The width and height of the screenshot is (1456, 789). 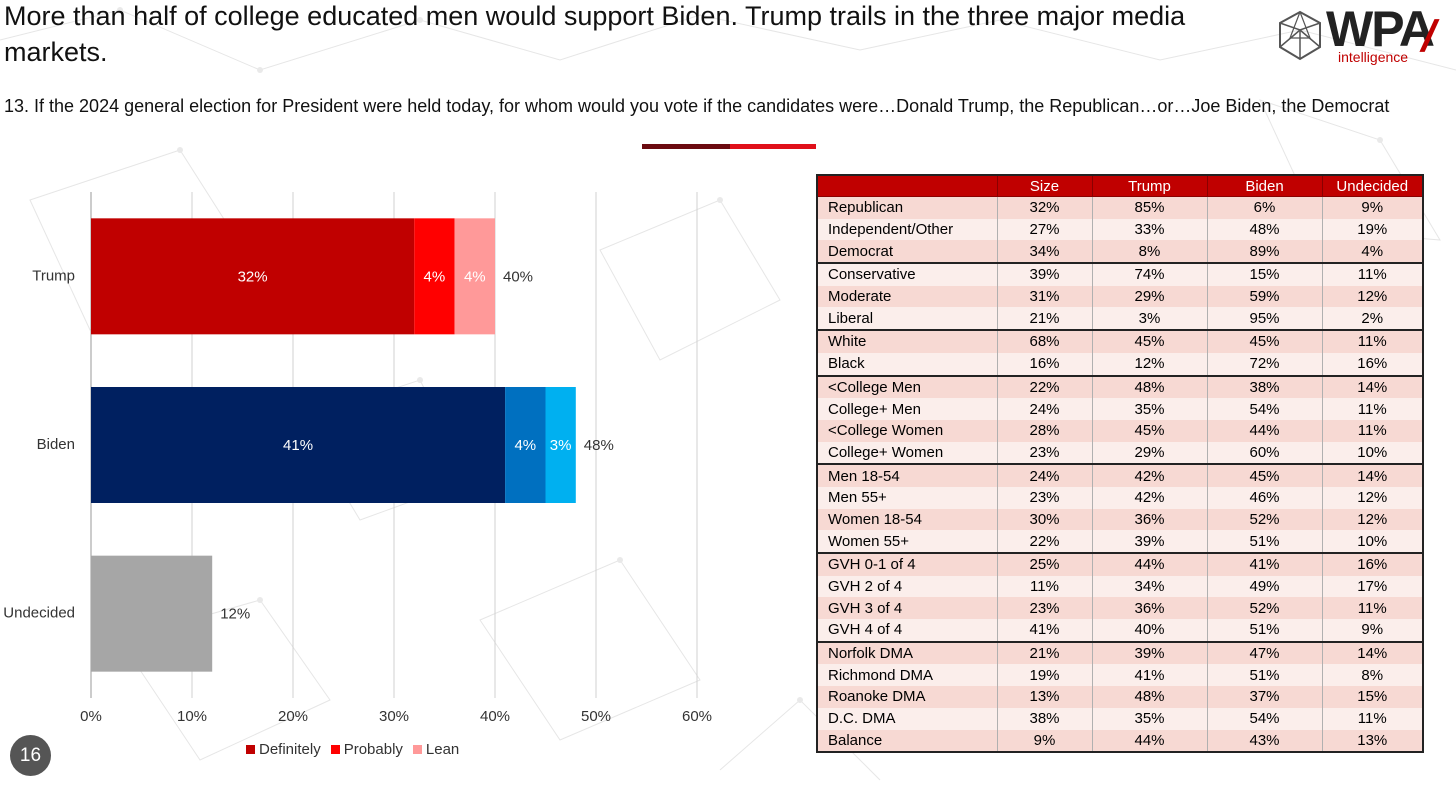 I want to click on row-label: College+ Men, so click(x=907, y=409).